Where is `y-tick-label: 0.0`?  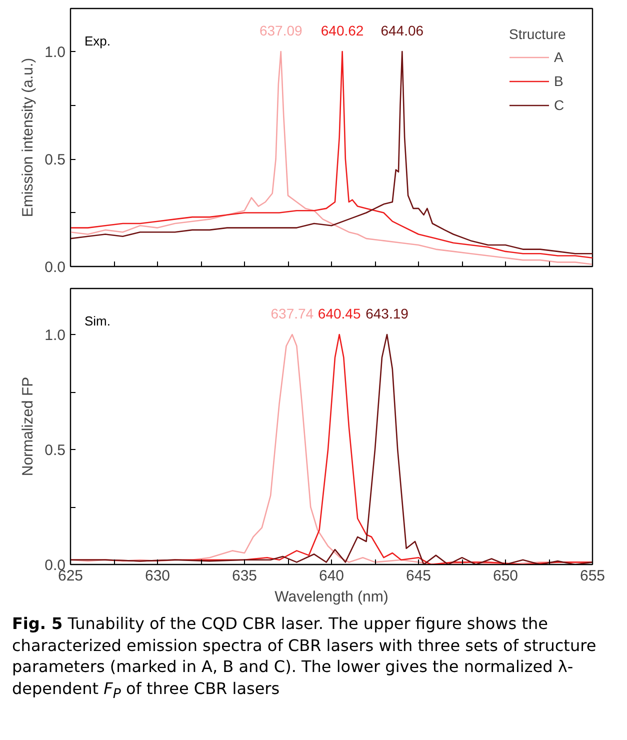
y-tick-label: 0.0 is located at coordinates (55, 267).